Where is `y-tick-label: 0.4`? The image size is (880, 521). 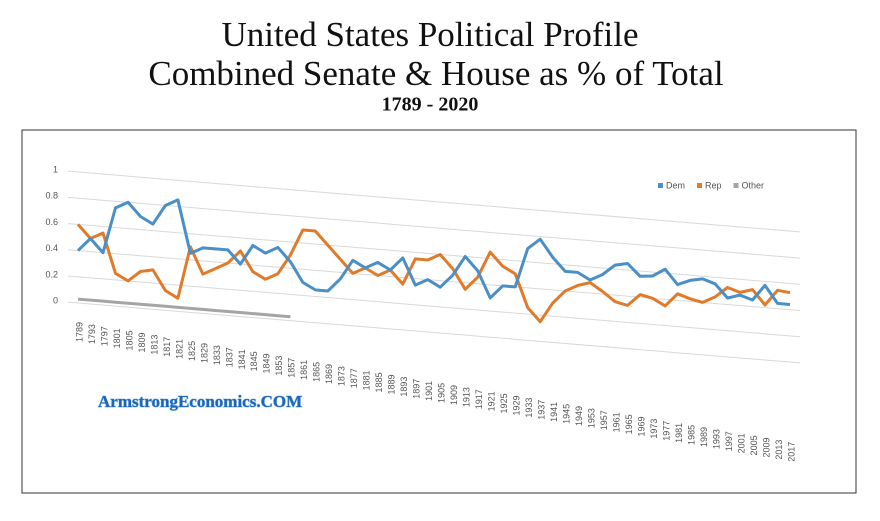
y-tick-label: 0.4 is located at coordinates (51, 248).